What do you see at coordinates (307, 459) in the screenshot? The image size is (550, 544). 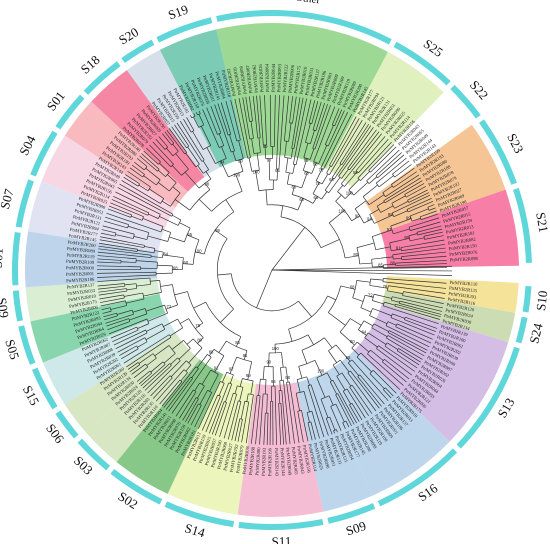 I see `leaf-label: PtrMYB2R156` at bounding box center [307, 459].